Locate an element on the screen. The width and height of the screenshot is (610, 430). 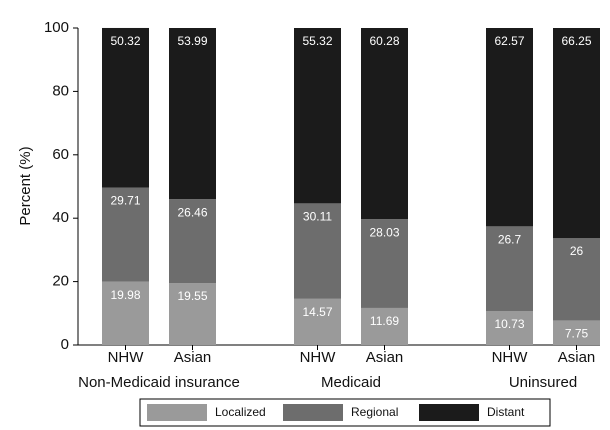
value-label: 7.75 is located at coordinates (577, 334).